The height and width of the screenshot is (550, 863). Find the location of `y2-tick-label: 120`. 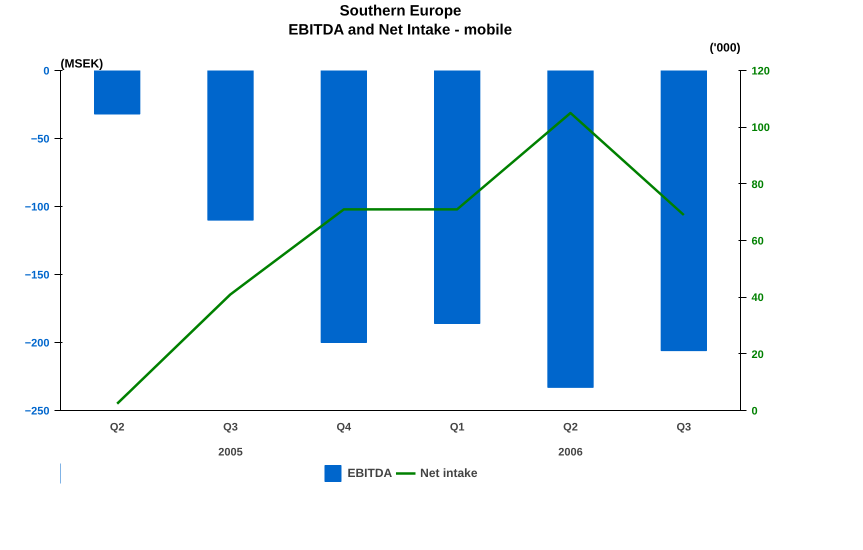

y2-tick-label: 120 is located at coordinates (761, 72).